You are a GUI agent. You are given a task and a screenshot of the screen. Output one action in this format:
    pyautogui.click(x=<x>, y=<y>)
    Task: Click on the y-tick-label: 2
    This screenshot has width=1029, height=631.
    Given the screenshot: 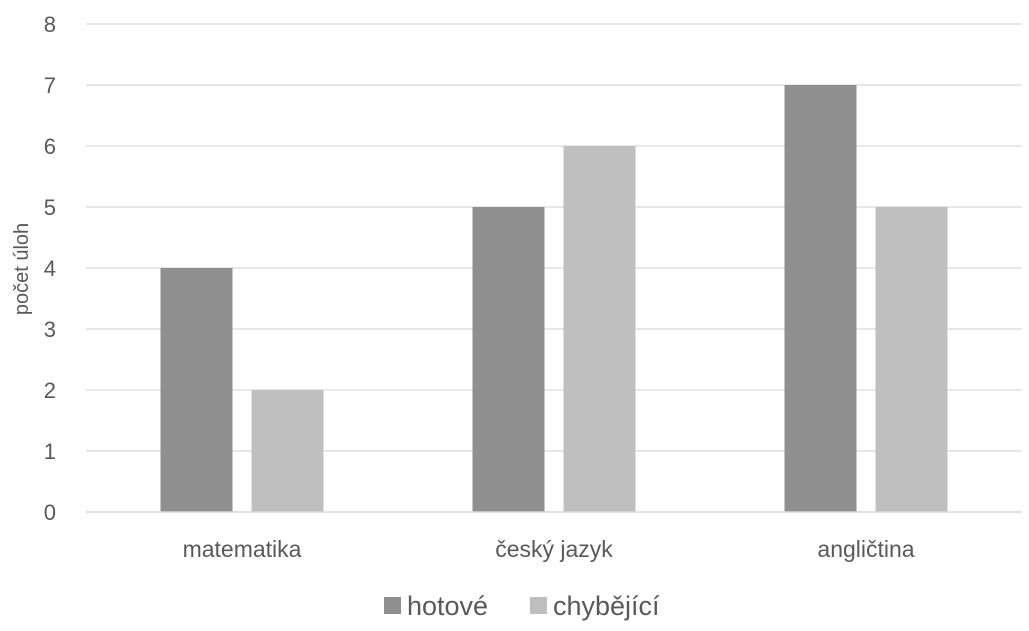 What is the action you would take?
    pyautogui.click(x=50, y=390)
    